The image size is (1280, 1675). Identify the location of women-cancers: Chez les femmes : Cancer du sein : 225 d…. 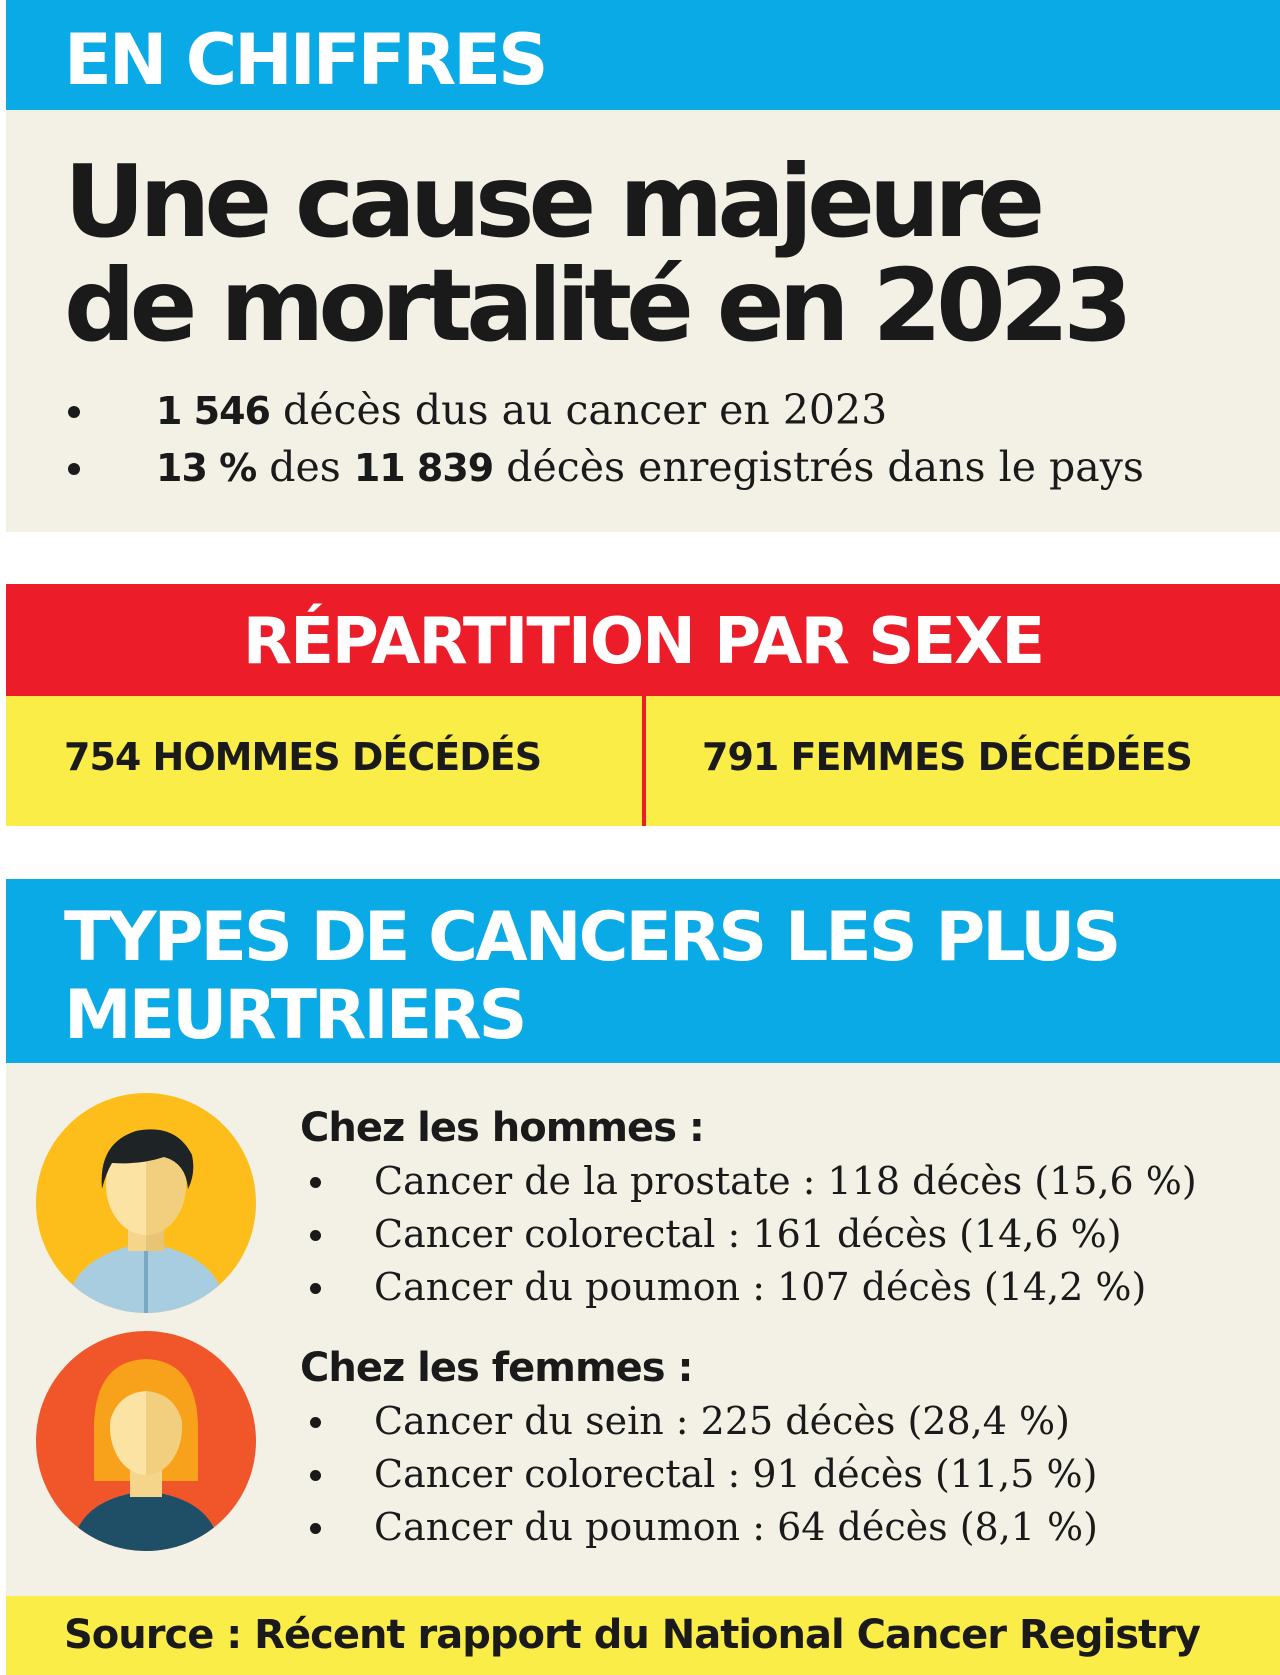
(699, 1448).